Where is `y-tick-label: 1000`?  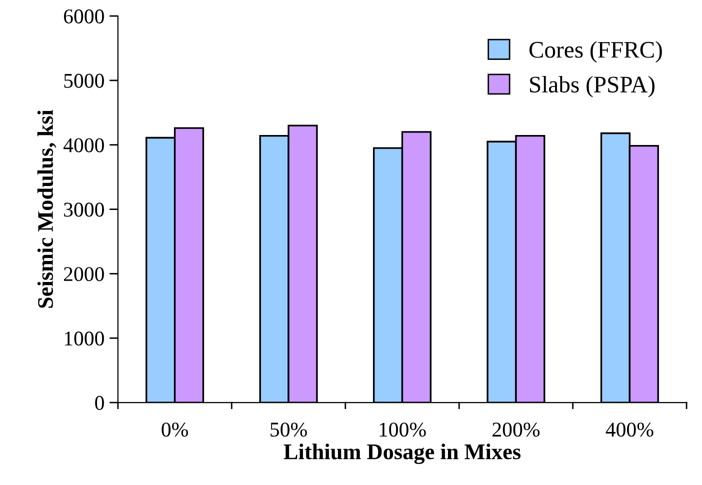
y-tick-label: 1000 is located at coordinates (84, 339).